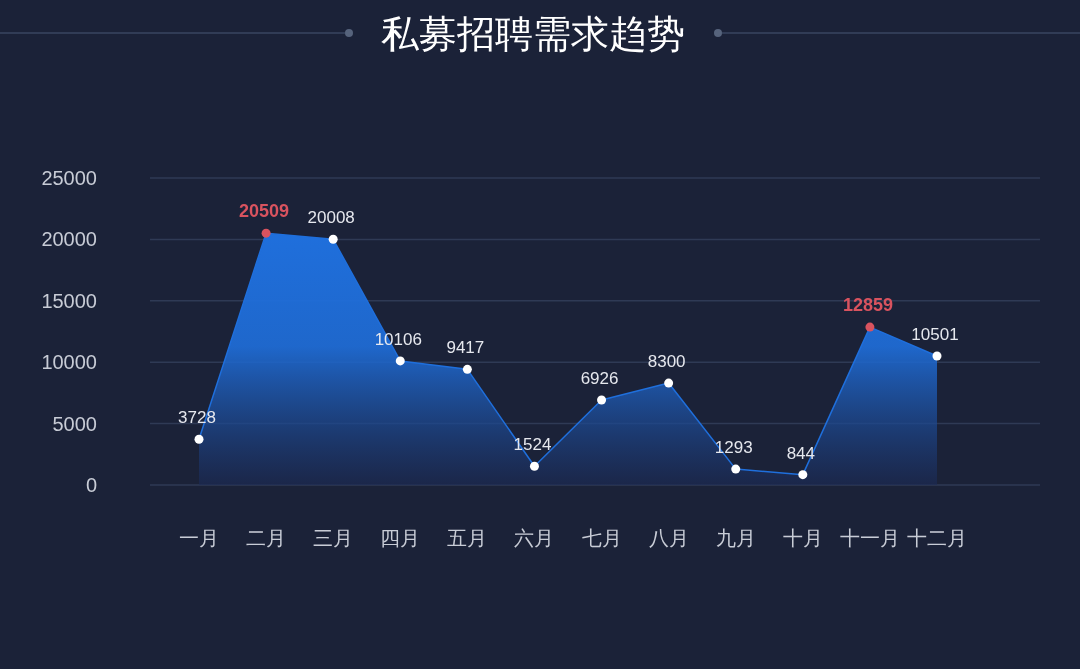  Describe the element at coordinates (69, 300) in the screenshot. I see `y-tick-label: 15000` at that location.